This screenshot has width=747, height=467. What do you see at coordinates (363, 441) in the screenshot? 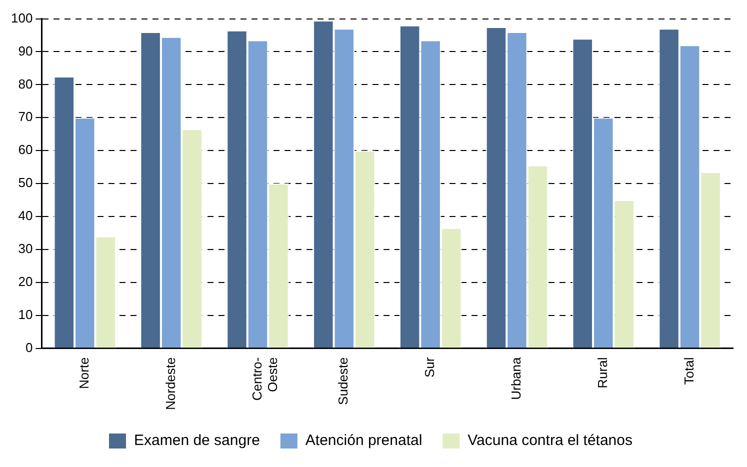
I see `legend-label: Atención prenatal` at bounding box center [363, 441].